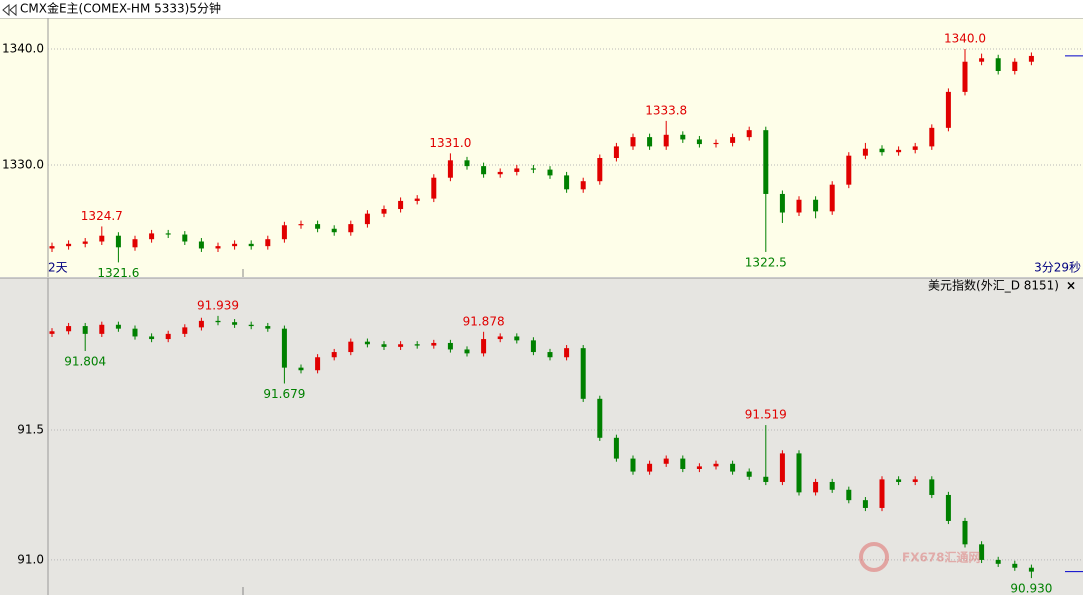  What do you see at coordinates (118, 273) in the screenshot?
I see `low-label: 1321.6` at bounding box center [118, 273].